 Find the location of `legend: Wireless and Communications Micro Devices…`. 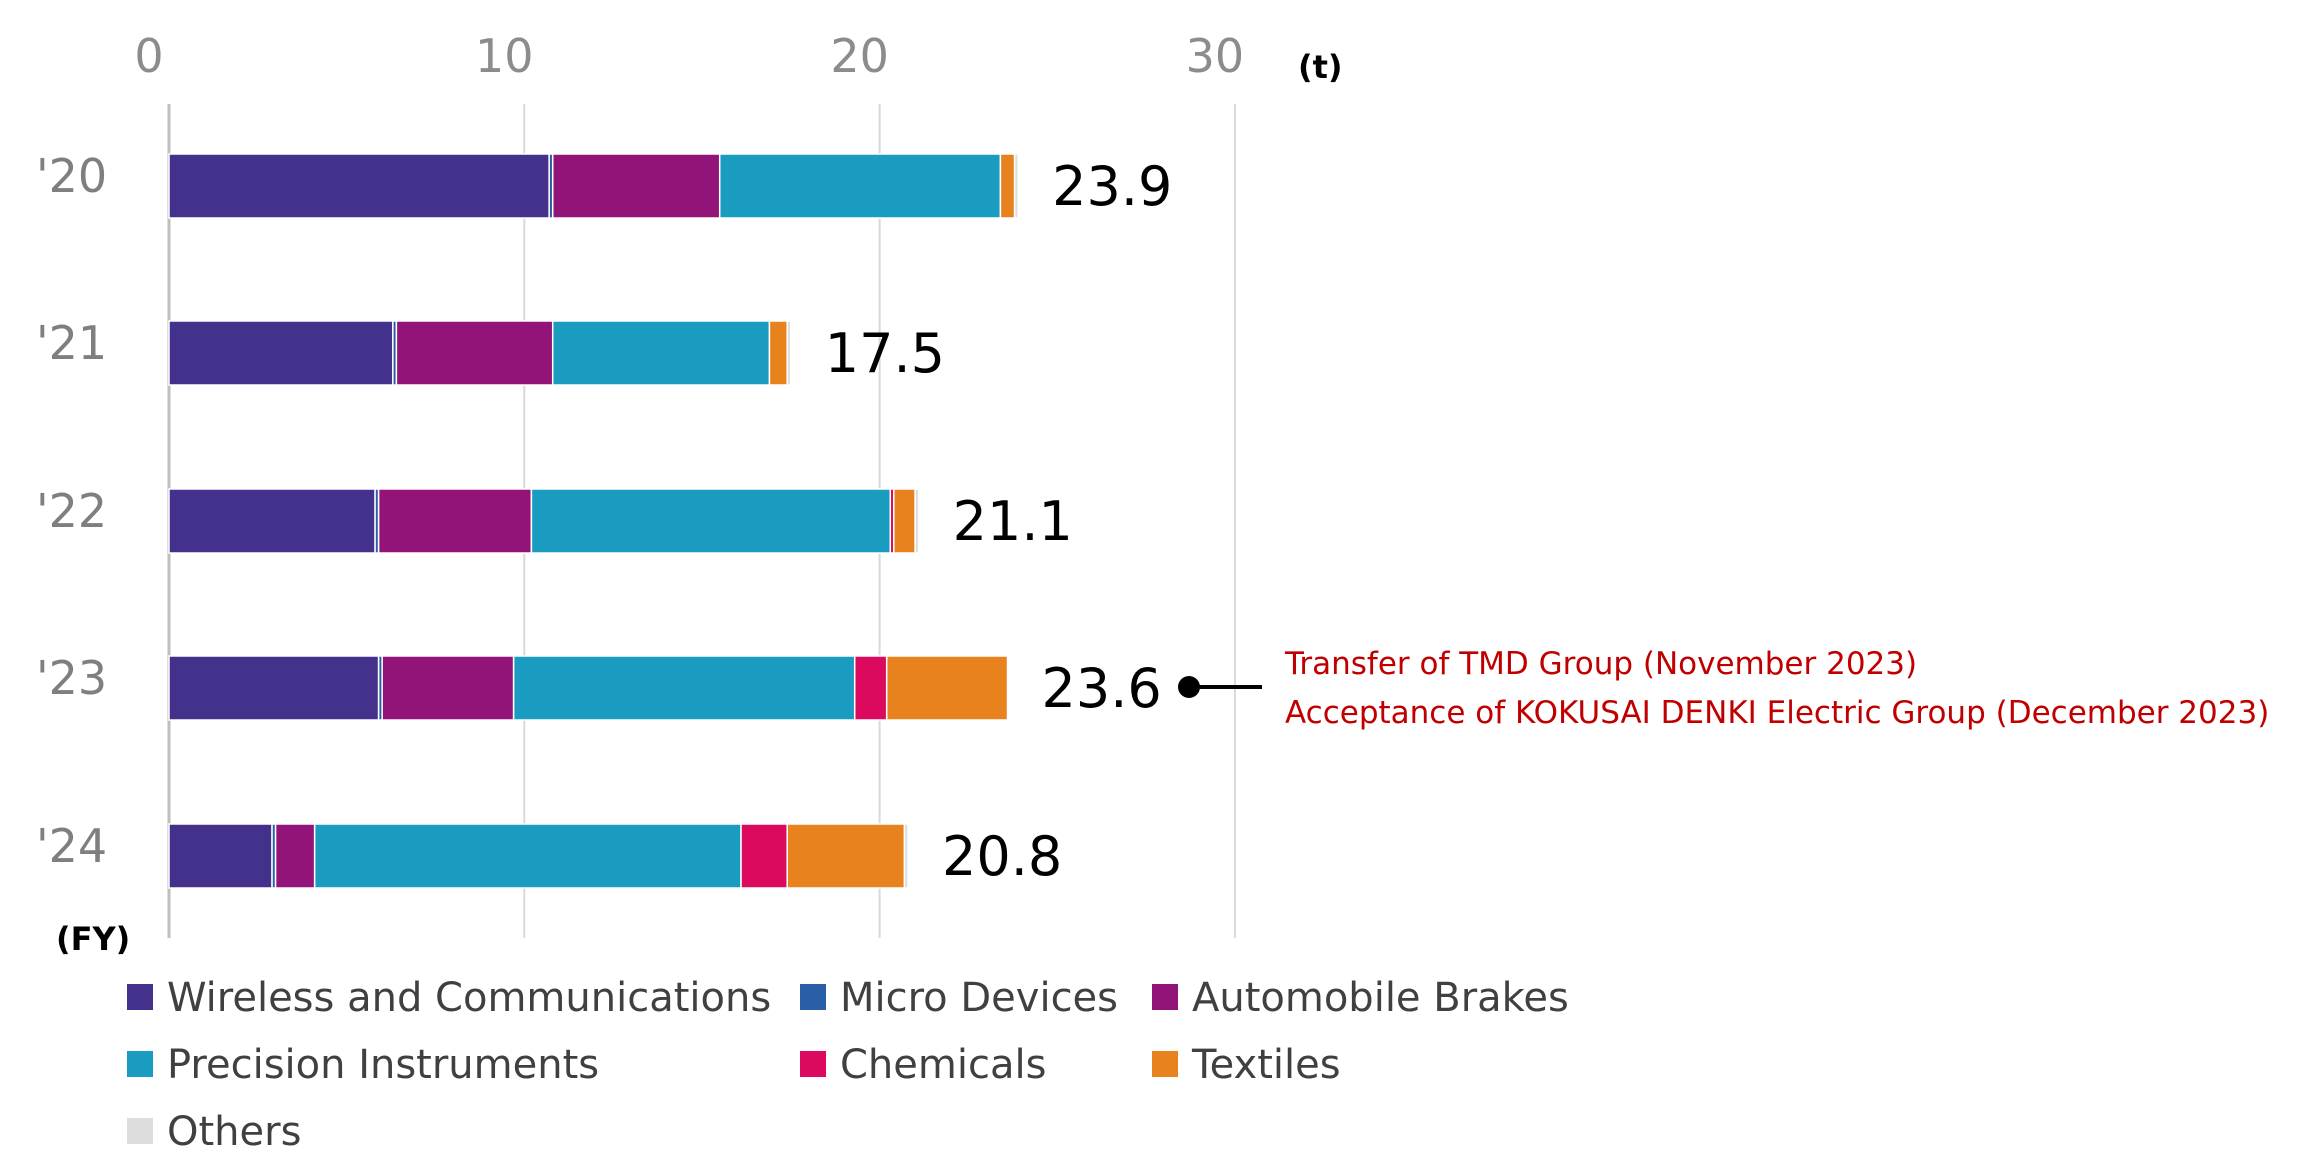

legend: Wireless and Communications Micro Devices… is located at coordinates (848, 1065).